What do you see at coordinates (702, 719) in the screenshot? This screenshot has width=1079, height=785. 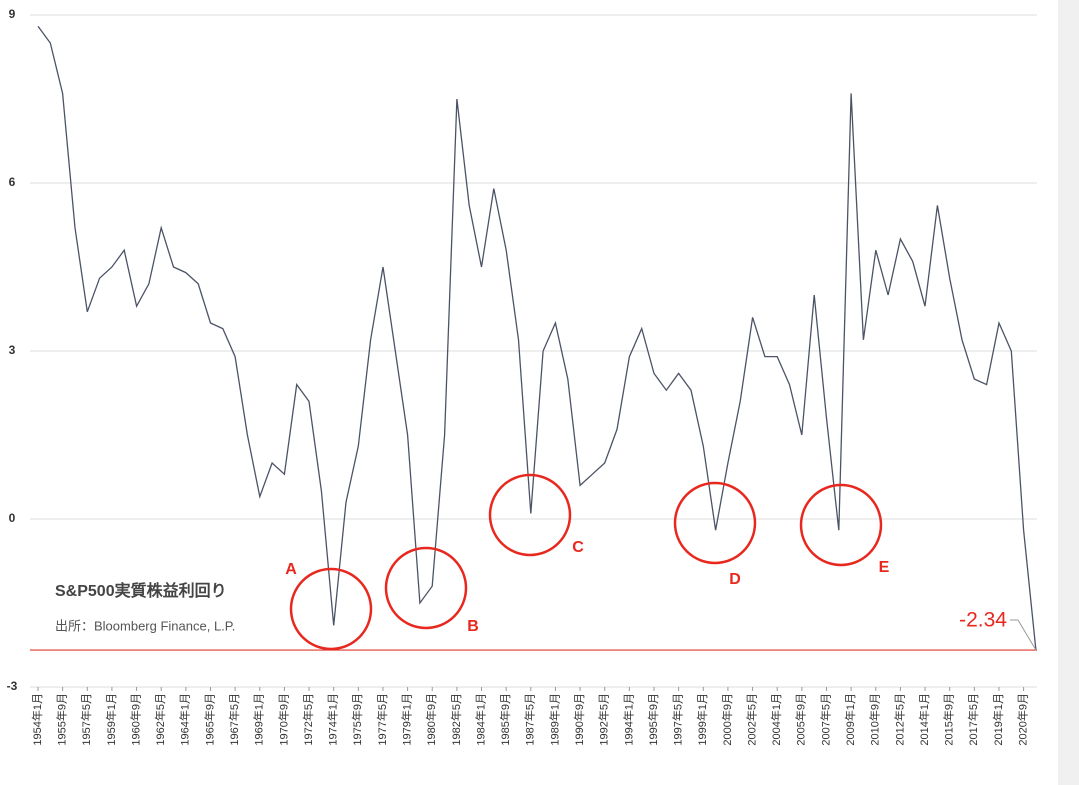 I see `x-tick-label: 1999年1月` at bounding box center [702, 719].